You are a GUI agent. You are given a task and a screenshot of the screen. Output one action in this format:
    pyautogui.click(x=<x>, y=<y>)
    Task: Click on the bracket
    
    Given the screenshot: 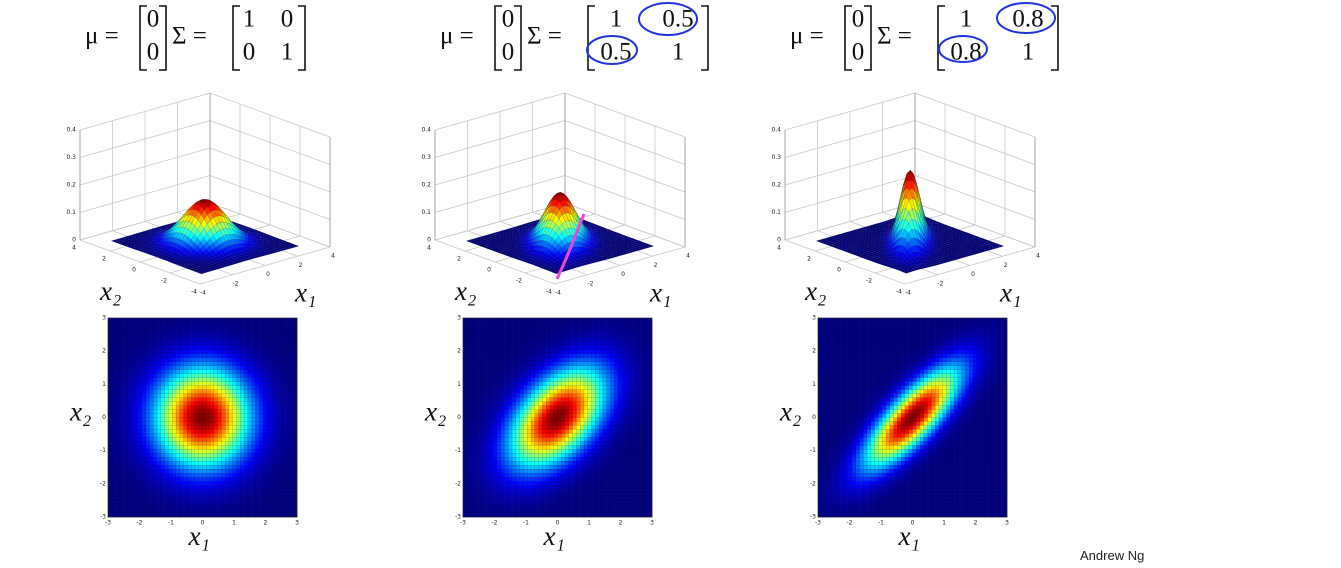 What is the action you would take?
    pyautogui.click(x=302, y=38)
    